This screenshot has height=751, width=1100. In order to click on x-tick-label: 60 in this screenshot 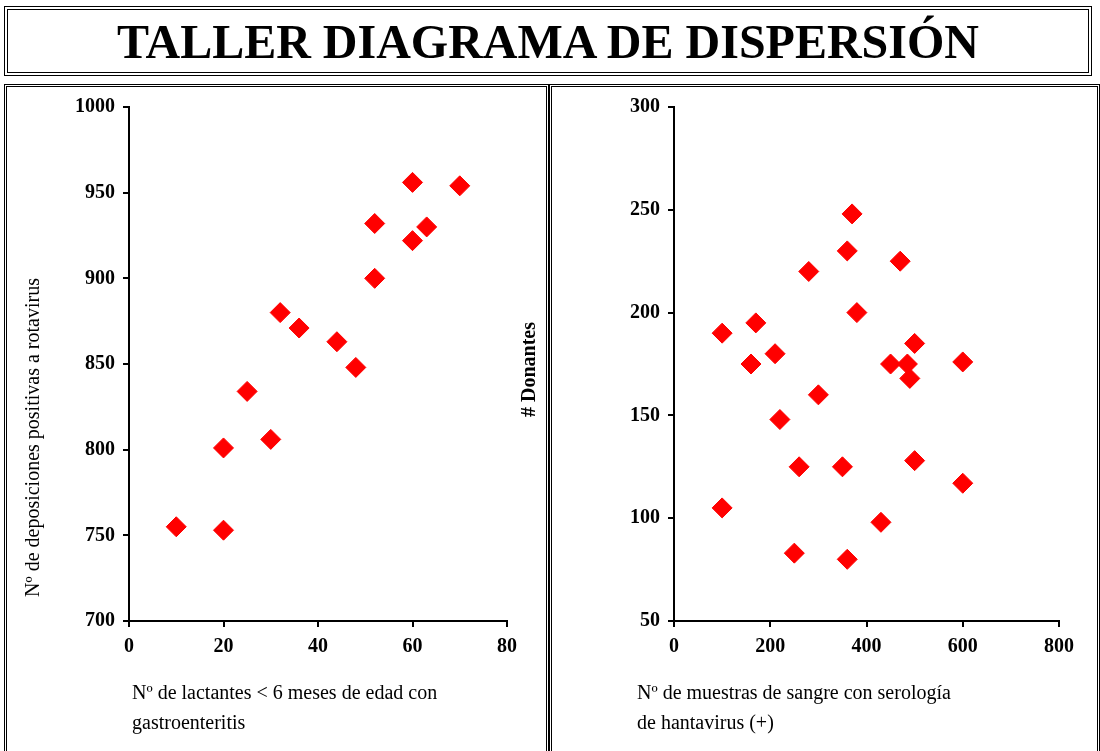, I will do `click(412, 645)`.